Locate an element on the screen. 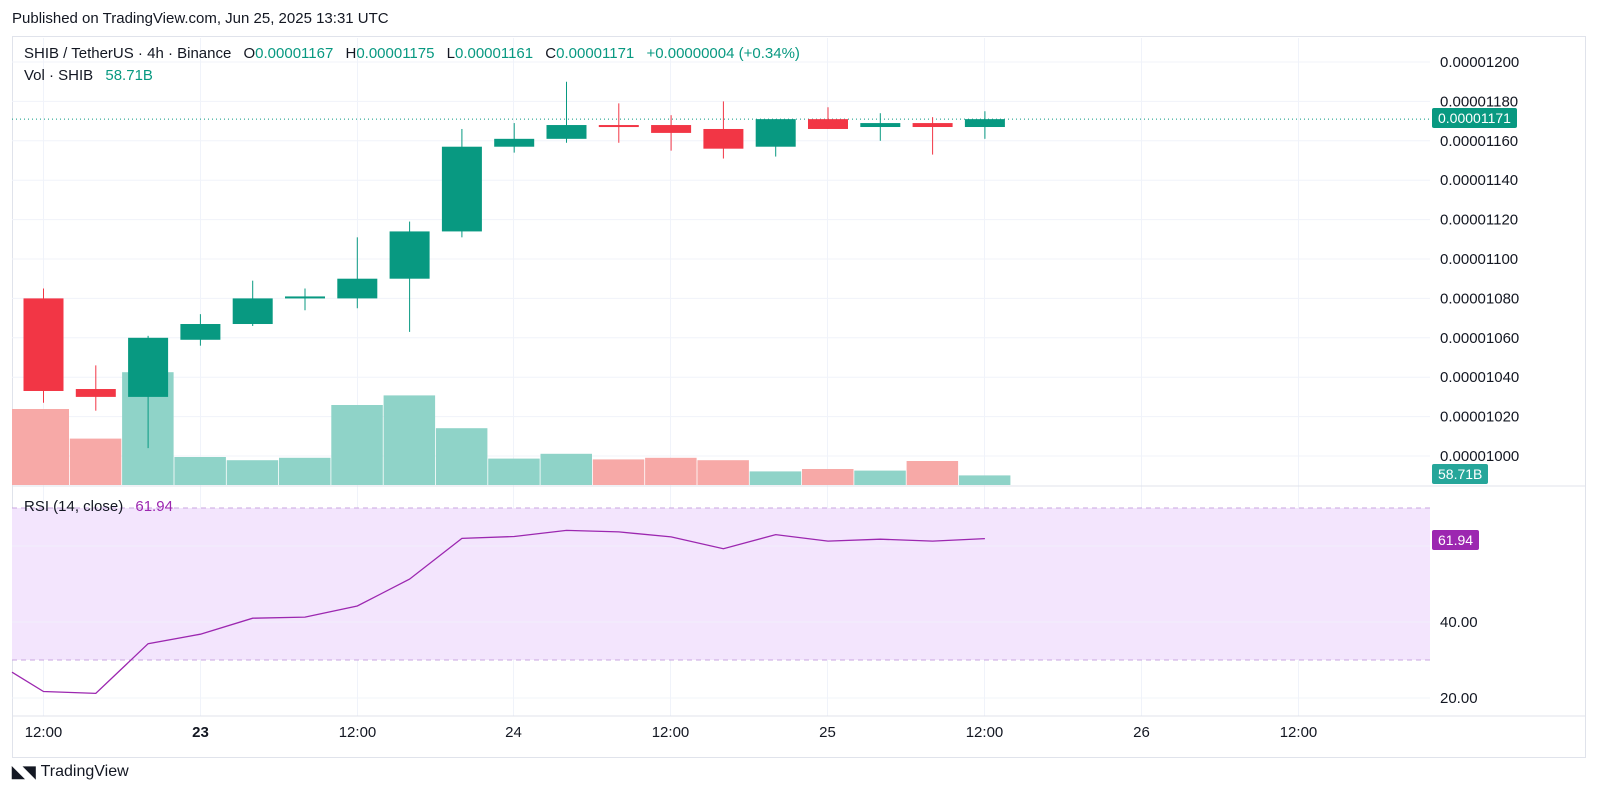 This screenshot has height=809, width=1600. open-value: 0.00001167 is located at coordinates (294, 53).